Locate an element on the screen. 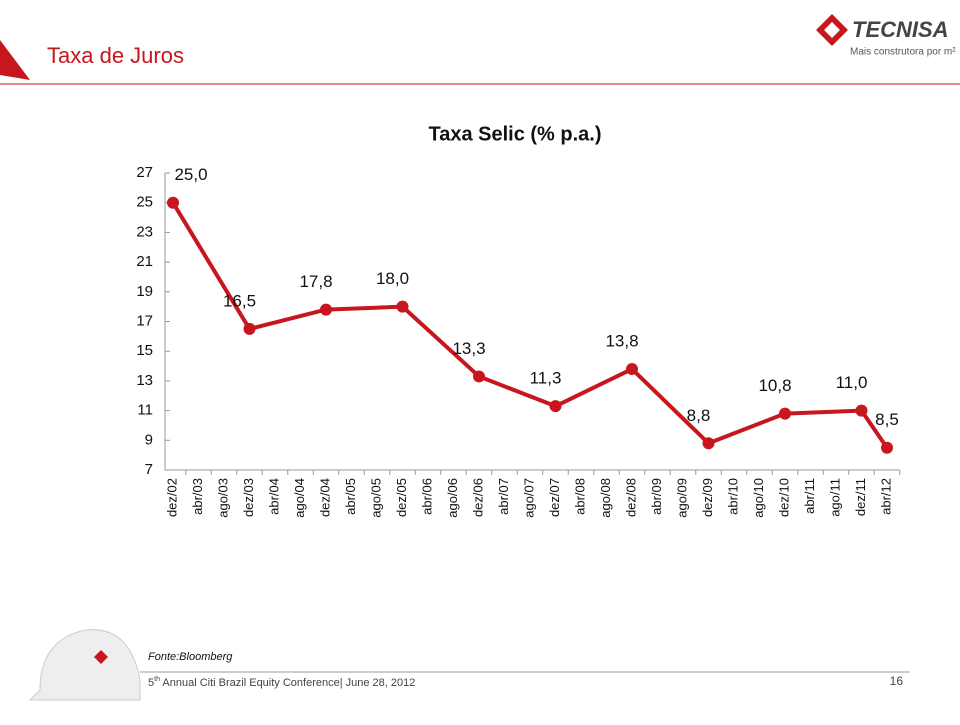 This screenshot has width=960, height=725. x-tick-label: dez/11 is located at coordinates (860, 497).